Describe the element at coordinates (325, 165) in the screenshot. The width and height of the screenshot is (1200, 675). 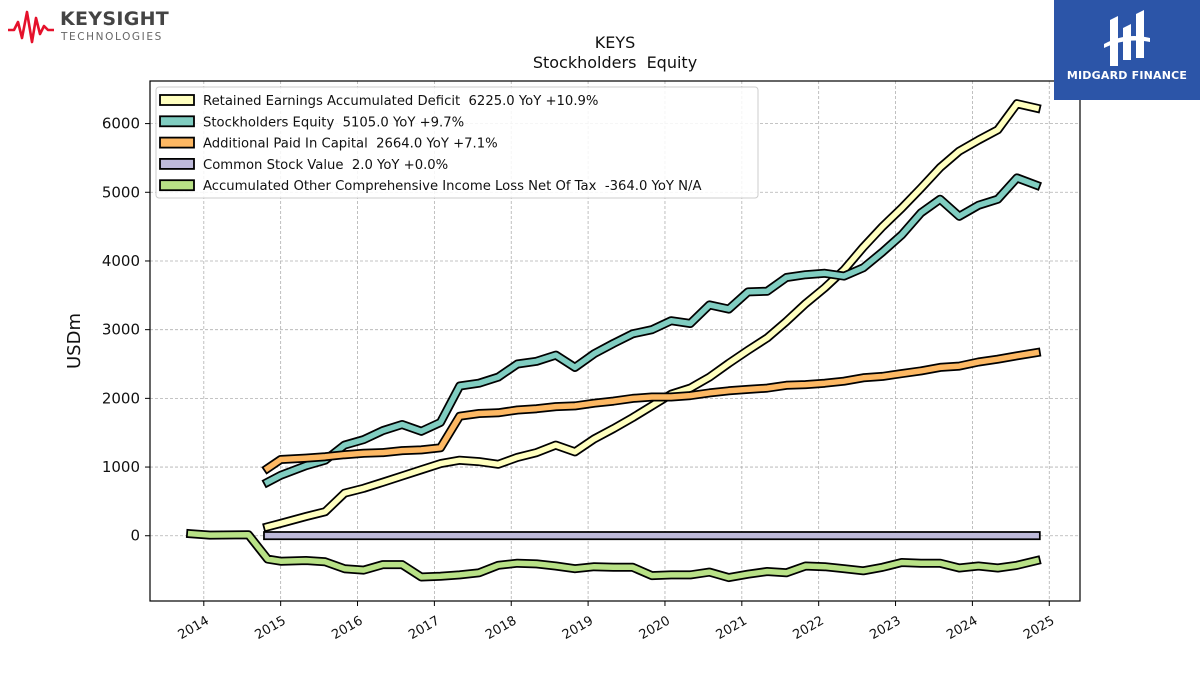
I see `legend-entry: Common Stock Value 2.0 YoY +0.0%` at that location.